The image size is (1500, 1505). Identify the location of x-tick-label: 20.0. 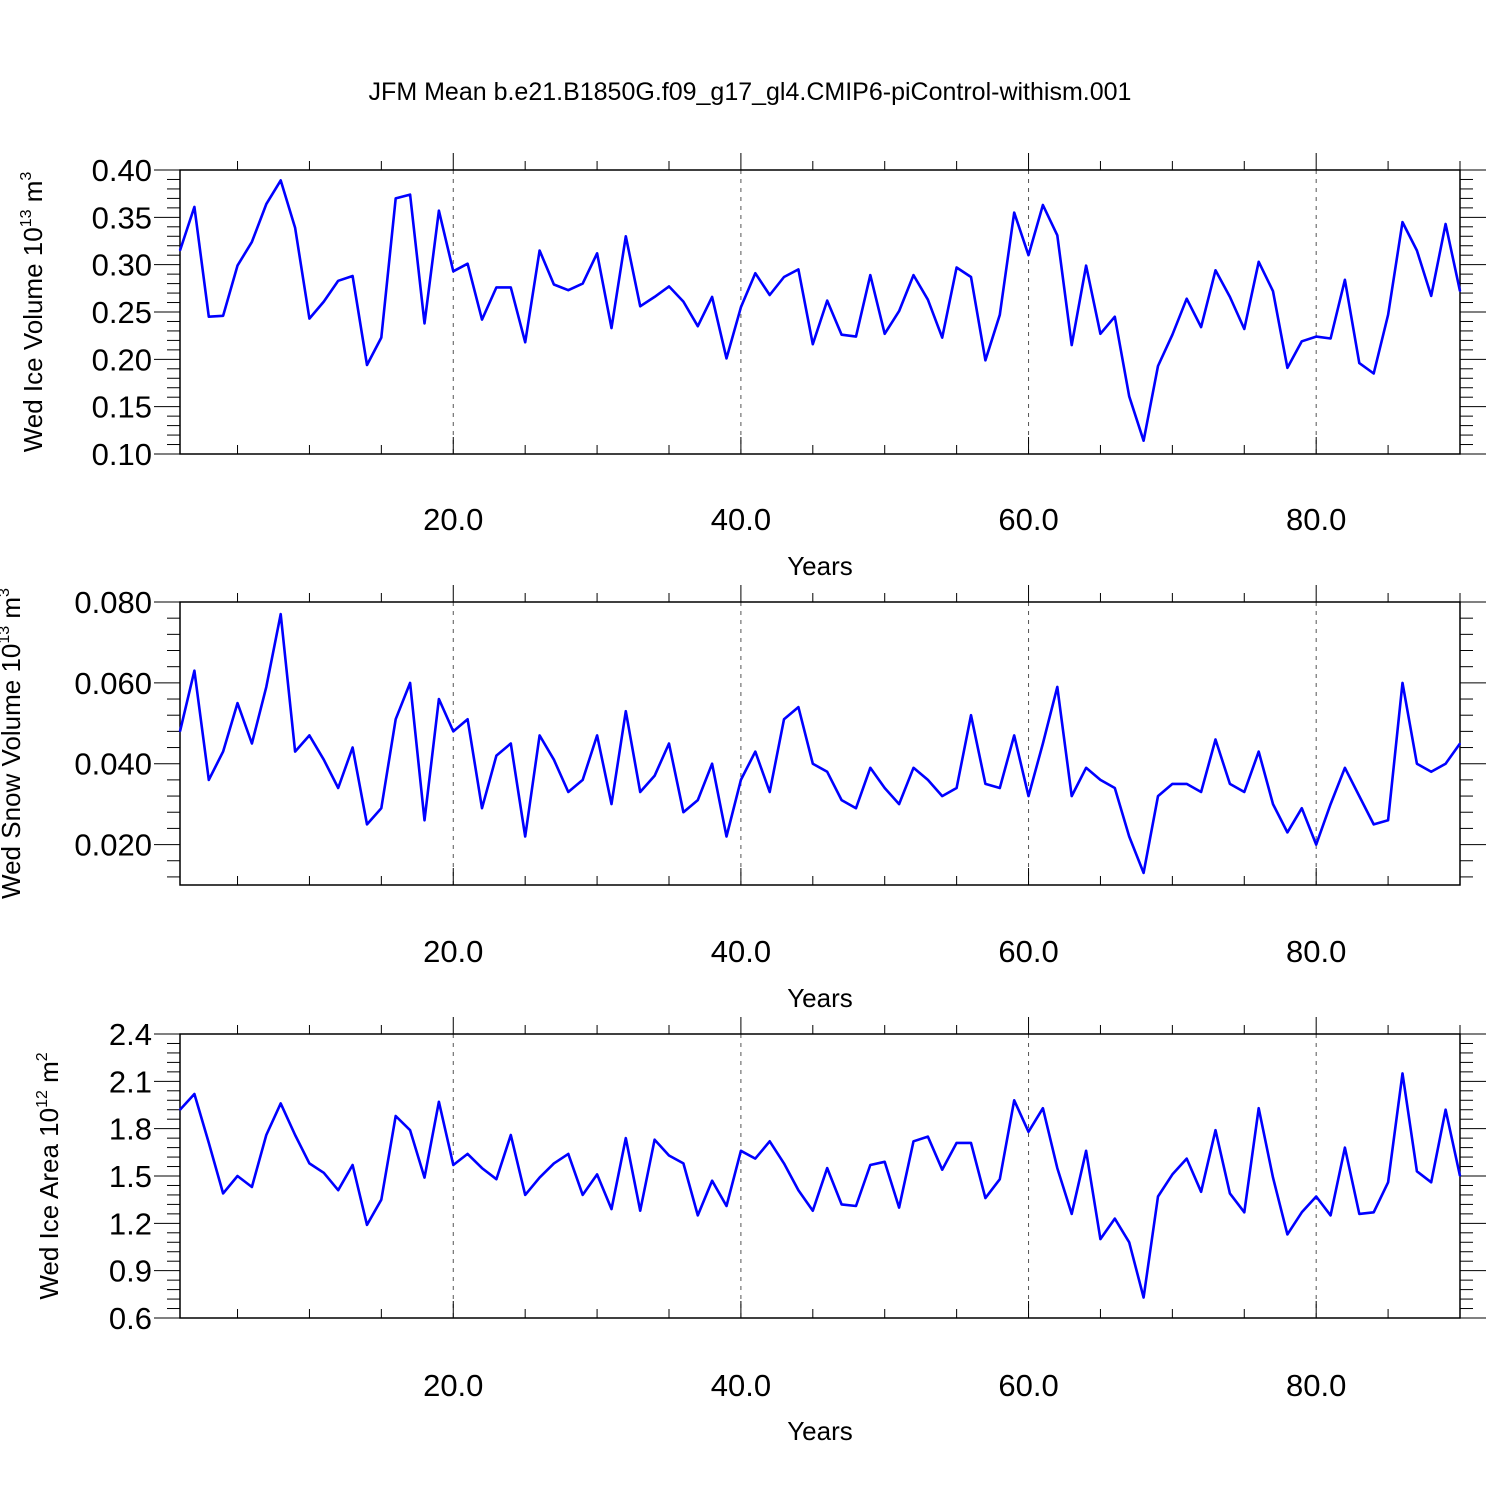
(453, 519).